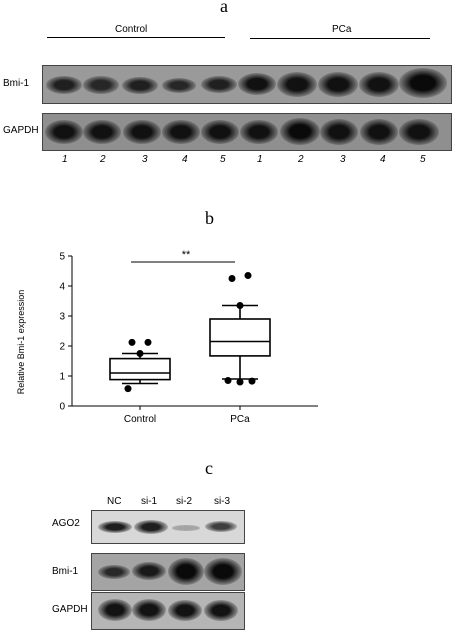  Describe the element at coordinates (136, 37) in the screenshot. I see `group-line-control` at that location.